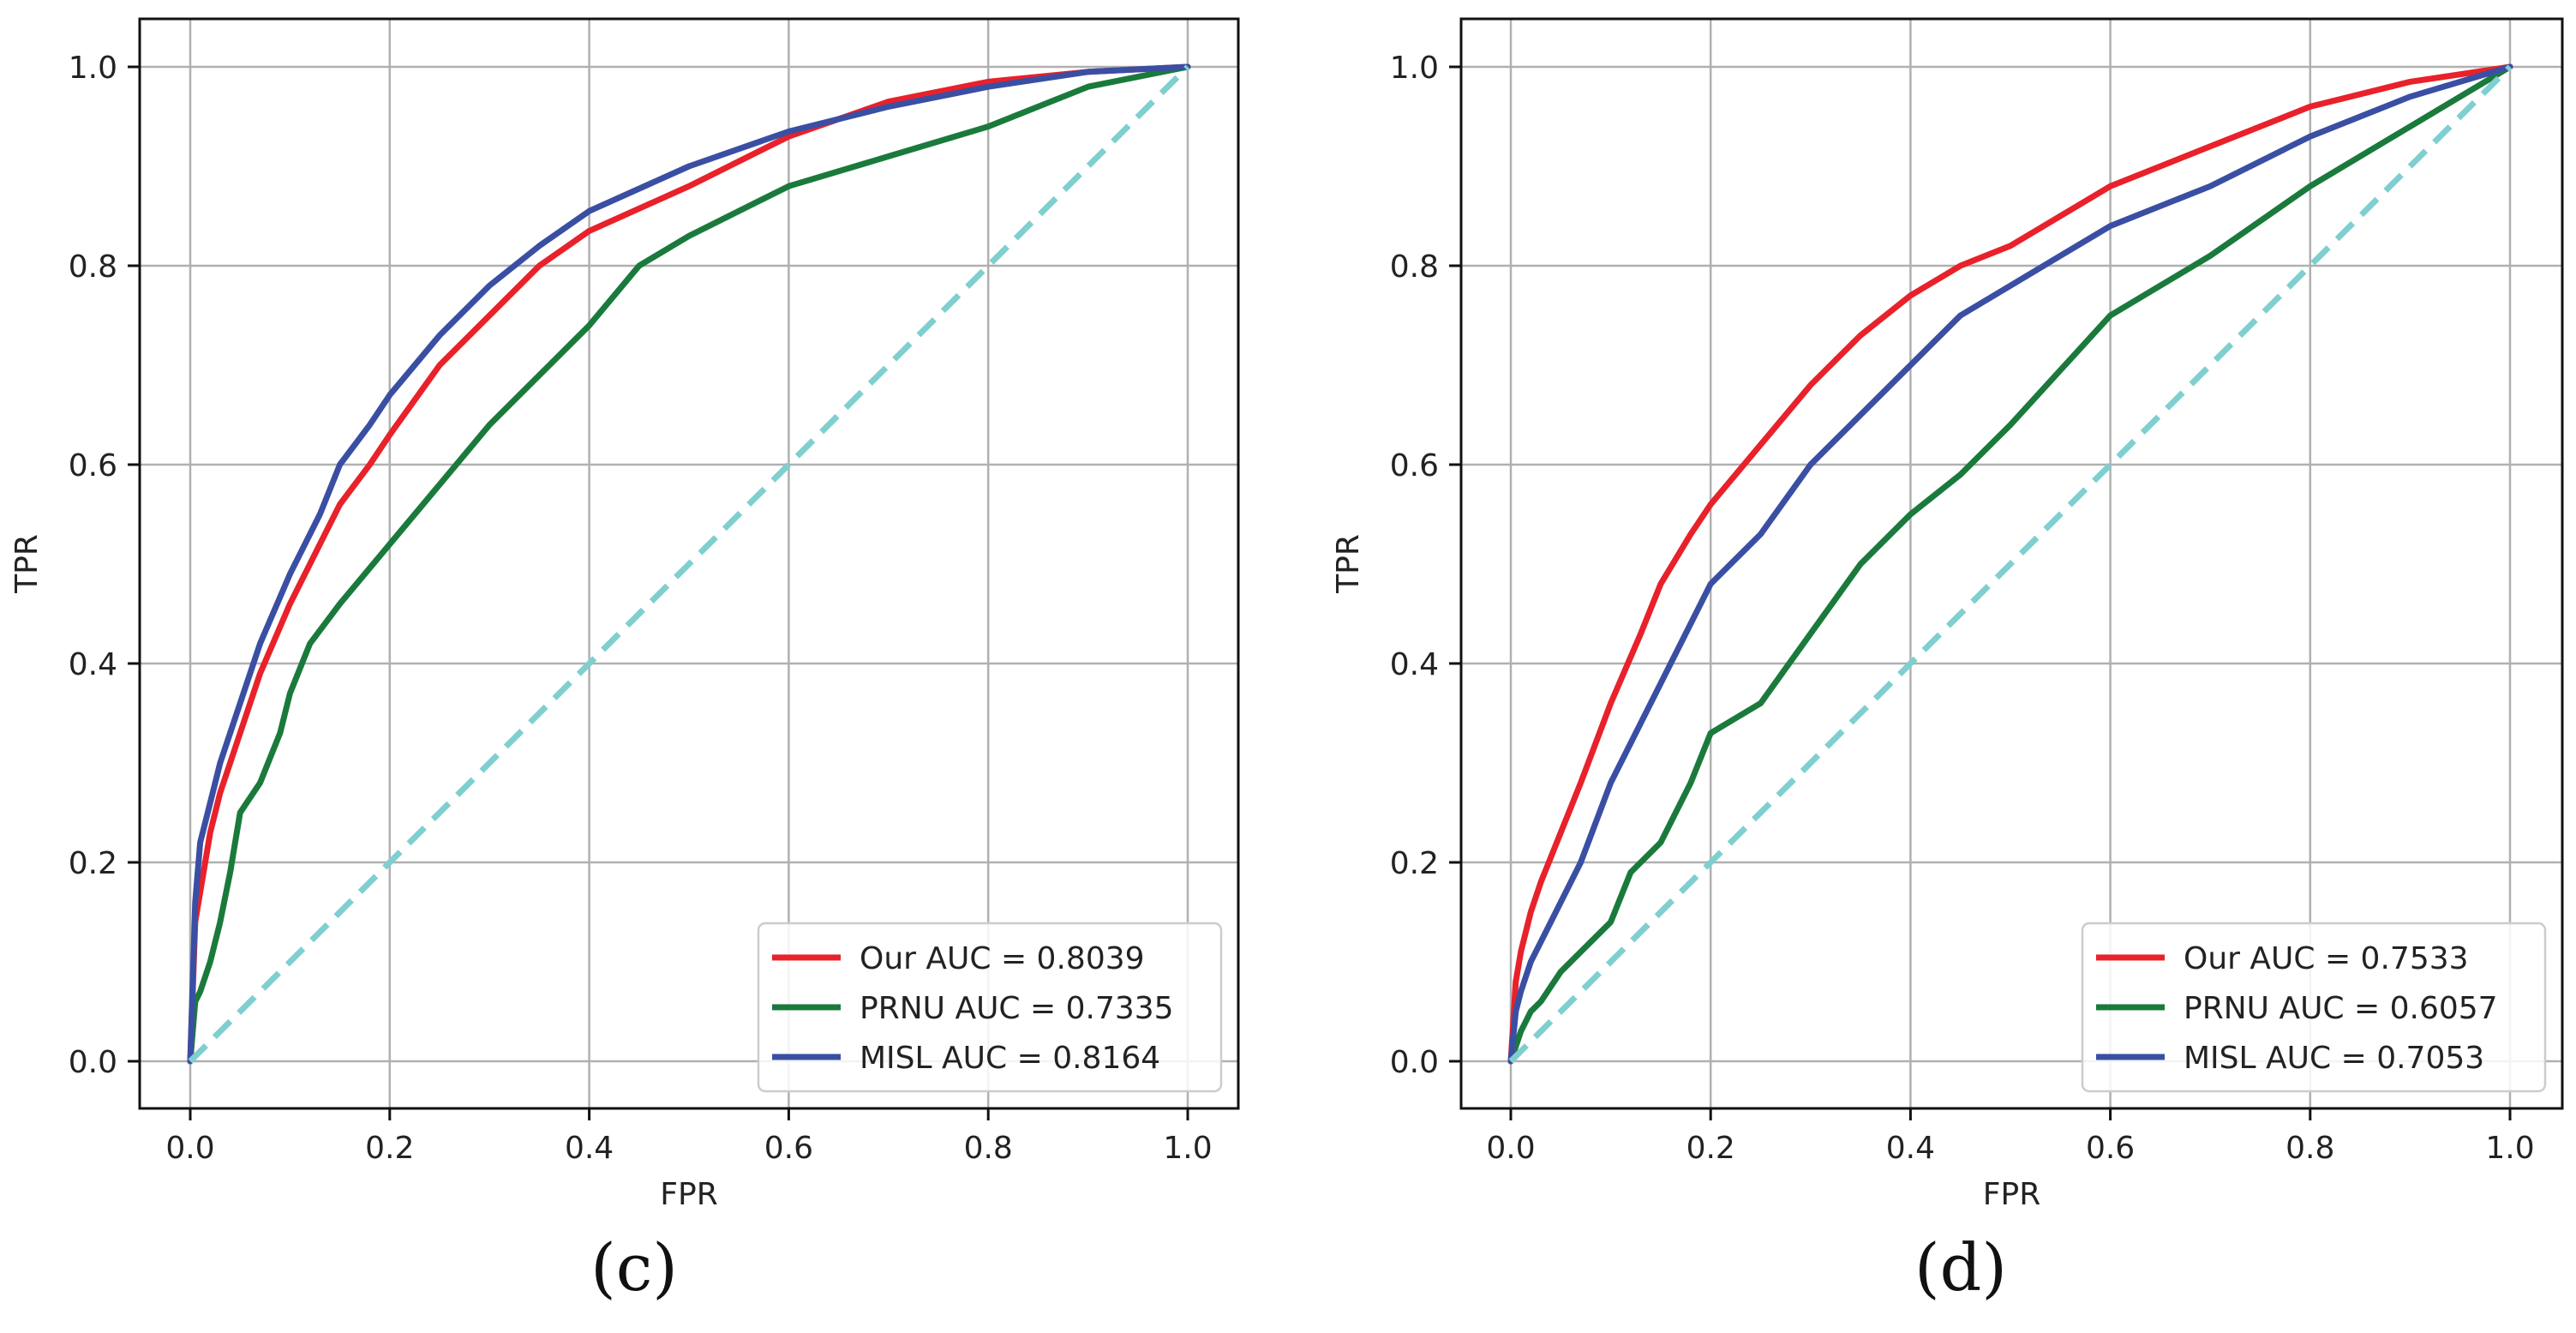 Image resolution: width=2576 pixels, height=1333 pixels. Describe the element at coordinates (634, 1267) in the screenshot. I see `panel-caption: (c)` at that location.